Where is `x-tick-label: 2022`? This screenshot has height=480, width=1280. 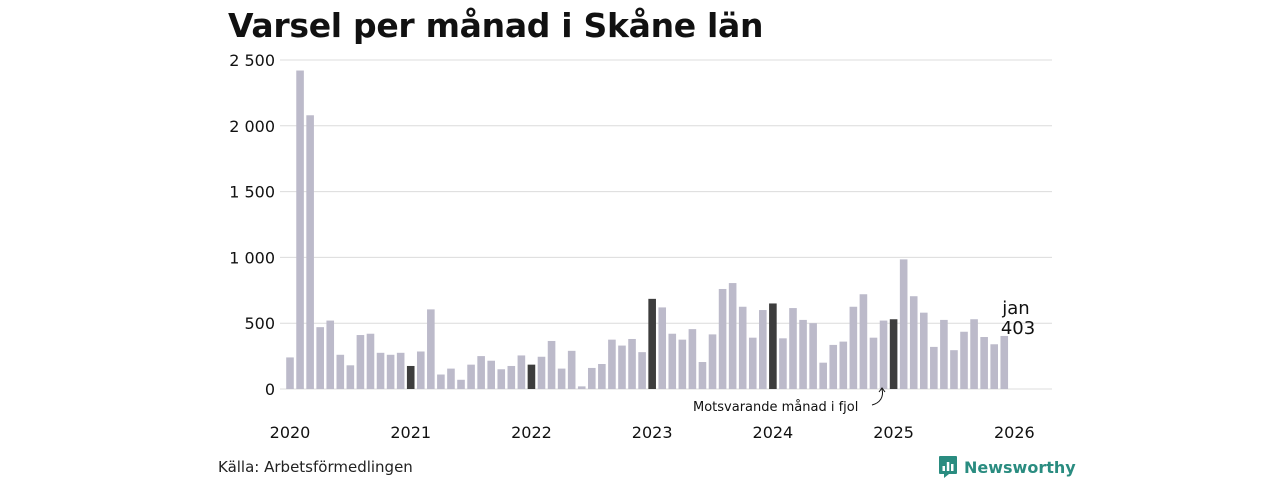
x-tick-label: 2022 is located at coordinates (531, 432).